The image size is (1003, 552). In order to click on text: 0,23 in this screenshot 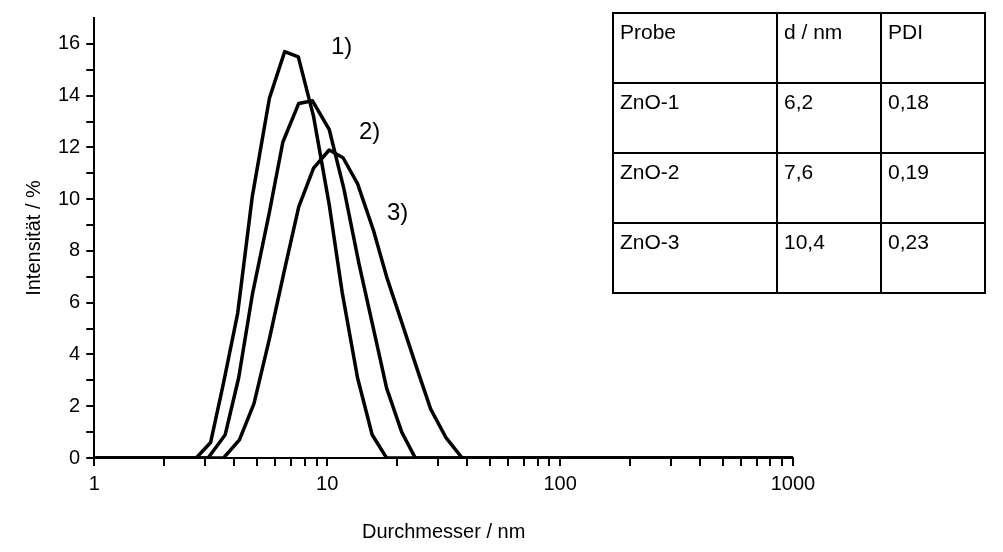, I will do `click(933, 258)`.